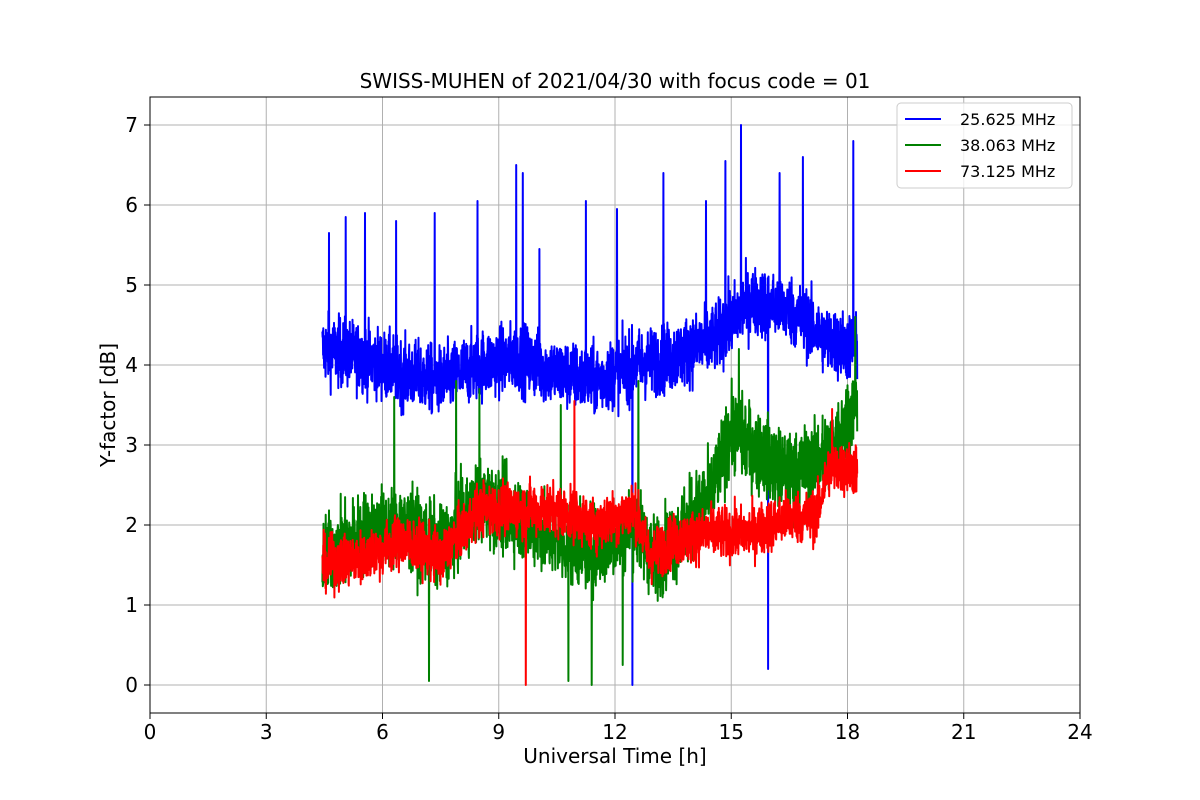  Describe the element at coordinates (498, 732) in the screenshot. I see `x-tick-label: 9` at that location.